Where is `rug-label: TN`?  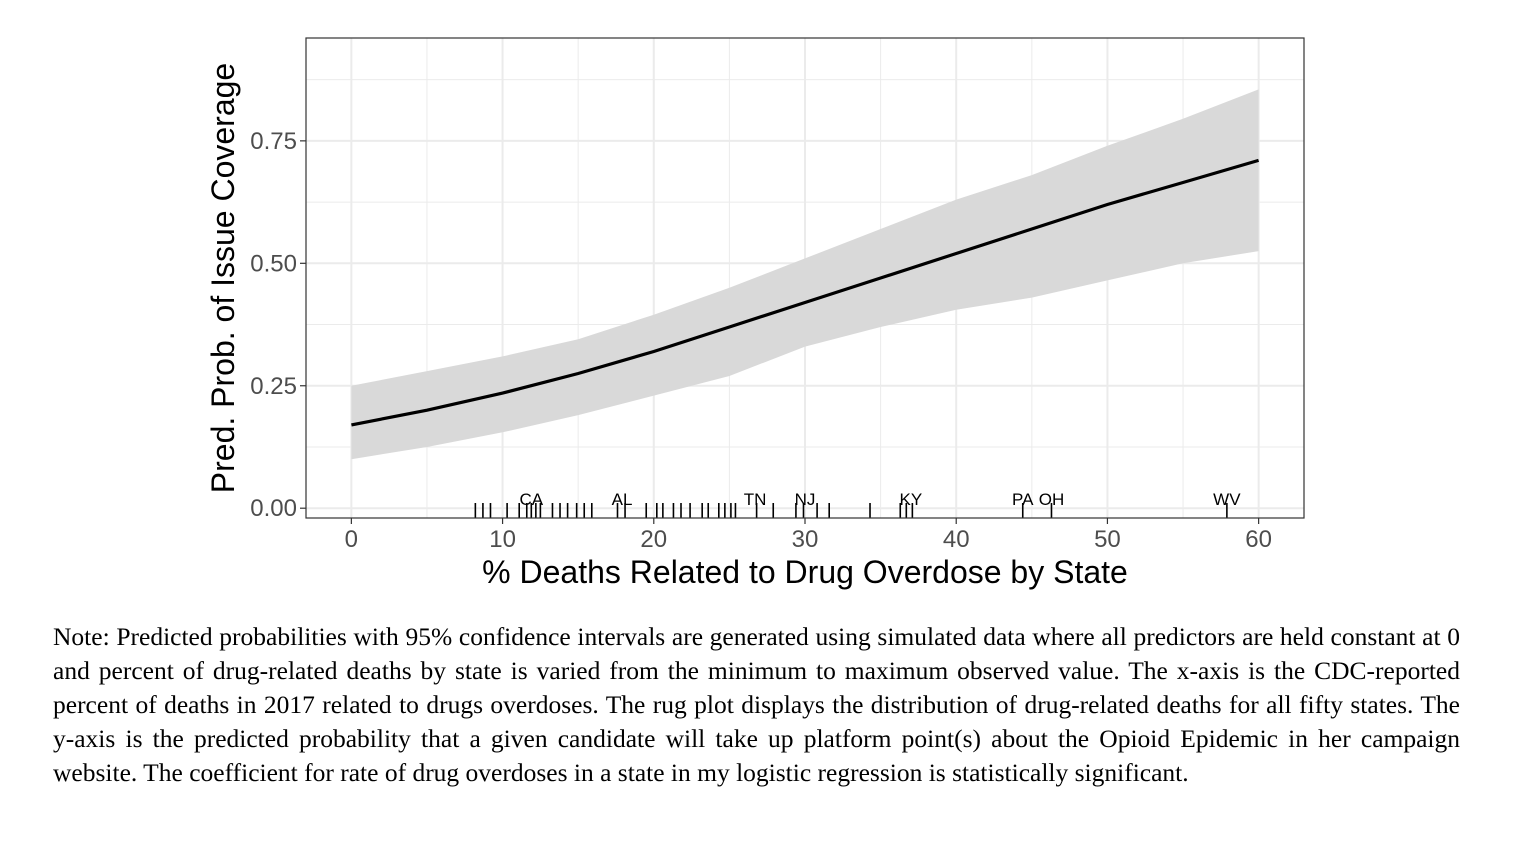 rug-label: TN is located at coordinates (755, 499).